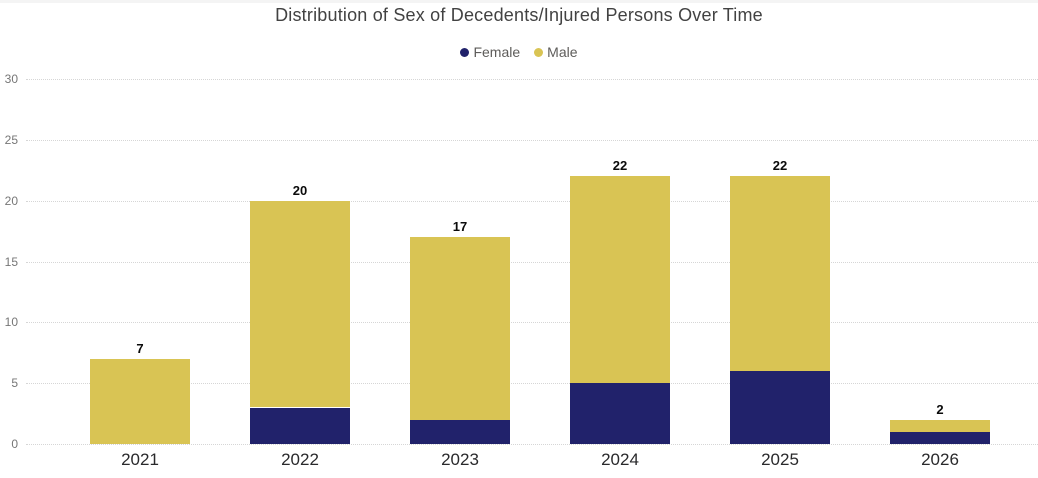 This screenshot has height=478, width=1038. What do you see at coordinates (780, 459) in the screenshot?
I see `x-axis-category-label-2025: 2025` at bounding box center [780, 459].